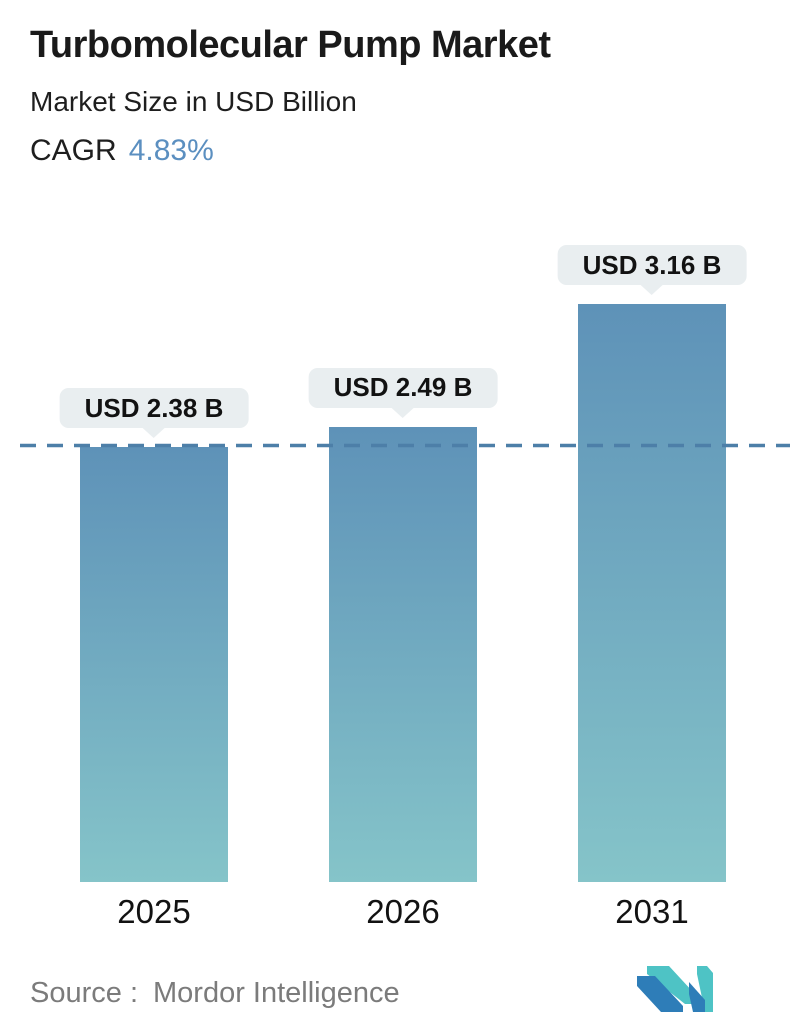  Describe the element at coordinates (73, 150) in the screenshot. I see `cagr-label: CAGR` at that location.